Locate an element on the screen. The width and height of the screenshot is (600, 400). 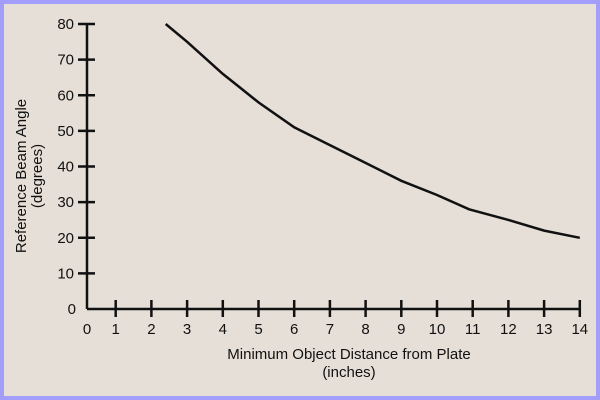
y-axis-title: Reference Beam Angle is located at coordinates (21, 176).